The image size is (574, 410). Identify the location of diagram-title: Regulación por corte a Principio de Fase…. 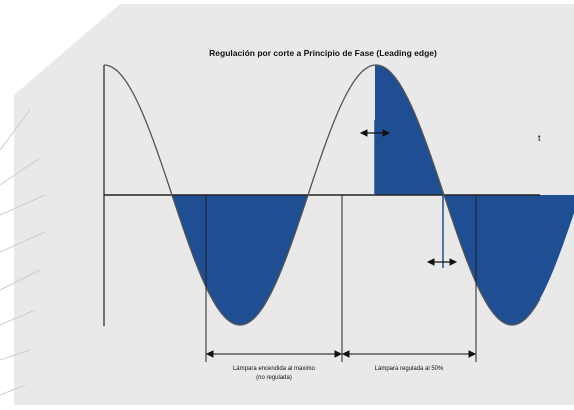
(323, 53).